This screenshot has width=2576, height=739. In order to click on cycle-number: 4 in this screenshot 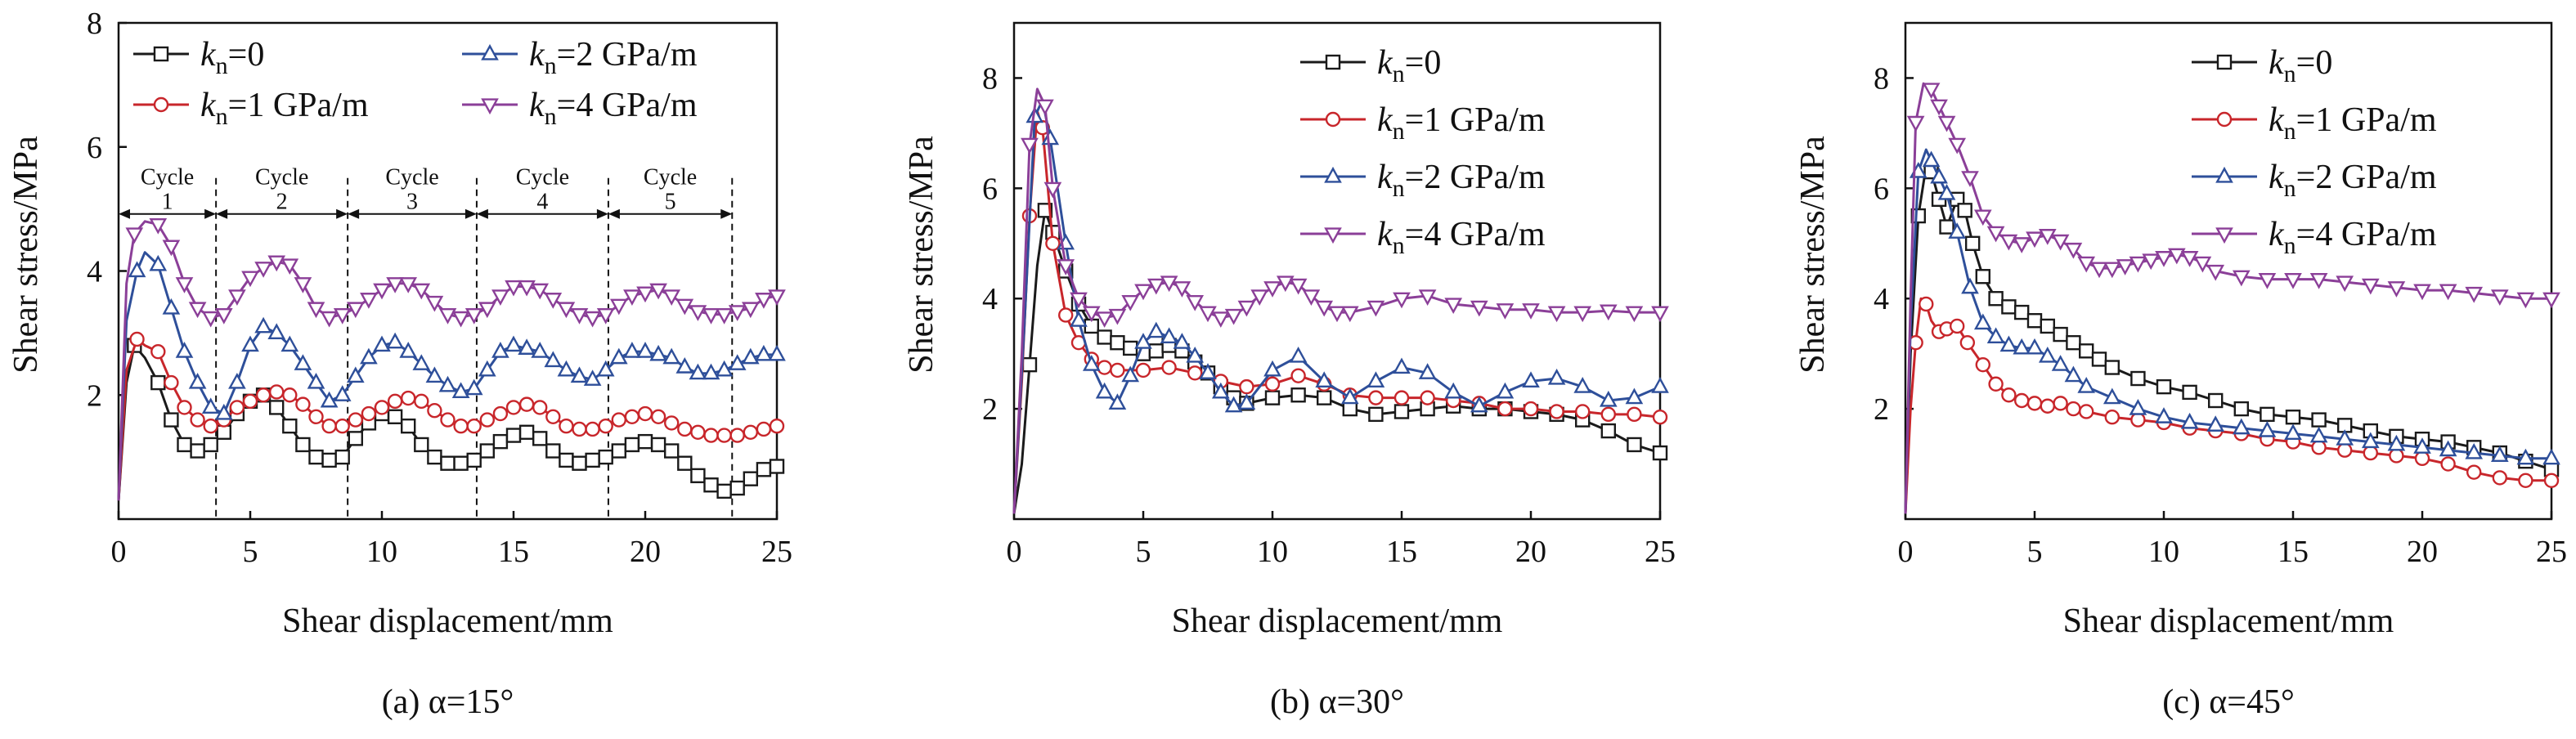, I will do `click(542, 203)`.